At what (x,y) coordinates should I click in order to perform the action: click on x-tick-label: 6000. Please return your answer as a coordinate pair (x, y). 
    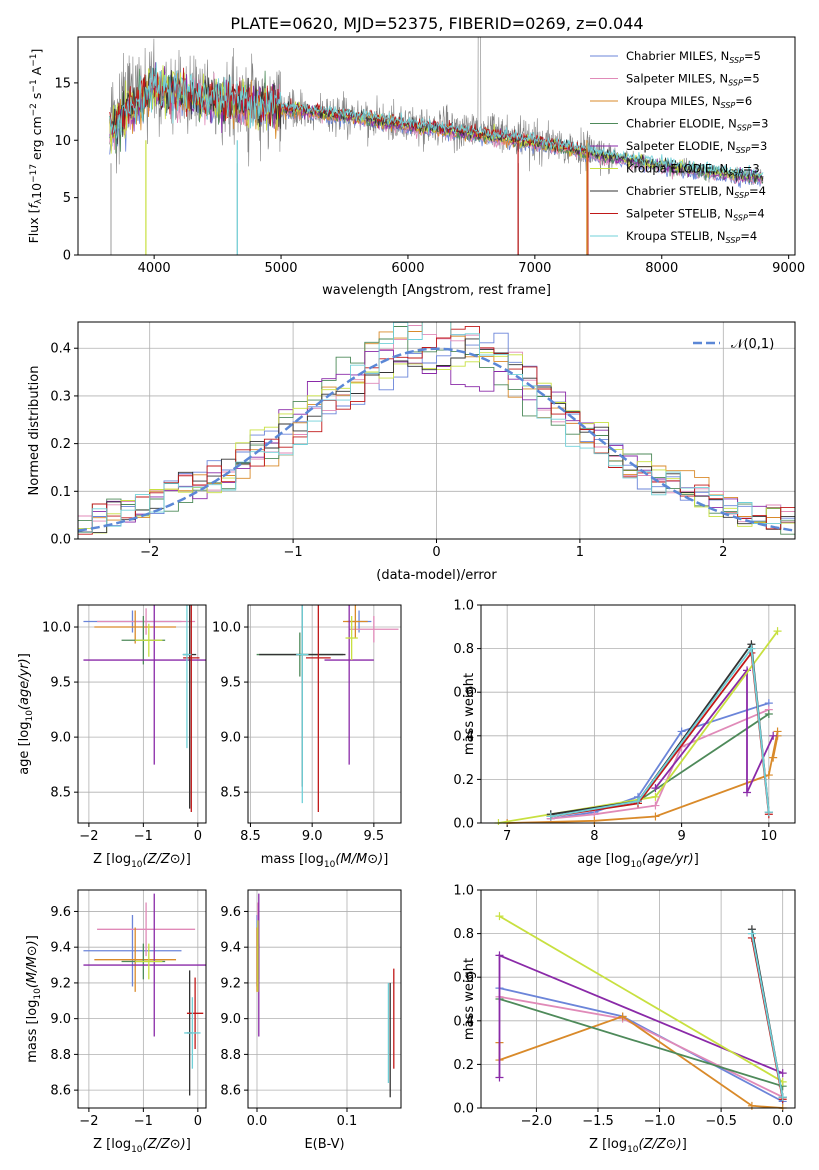
    Looking at the image, I should click on (407, 268).